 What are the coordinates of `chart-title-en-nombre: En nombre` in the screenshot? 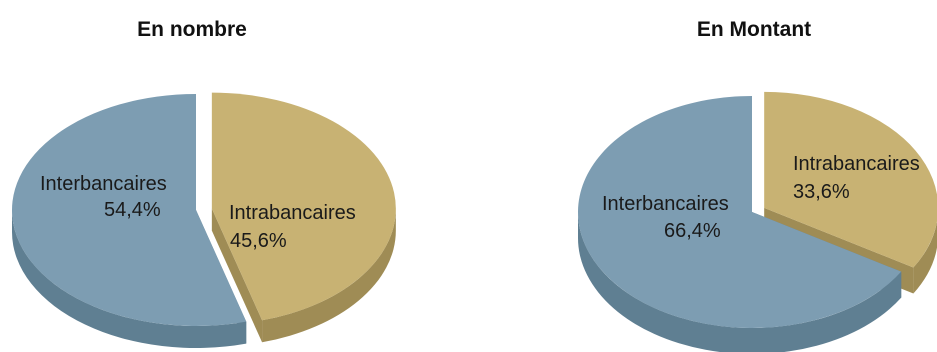 It's located at (192, 29).